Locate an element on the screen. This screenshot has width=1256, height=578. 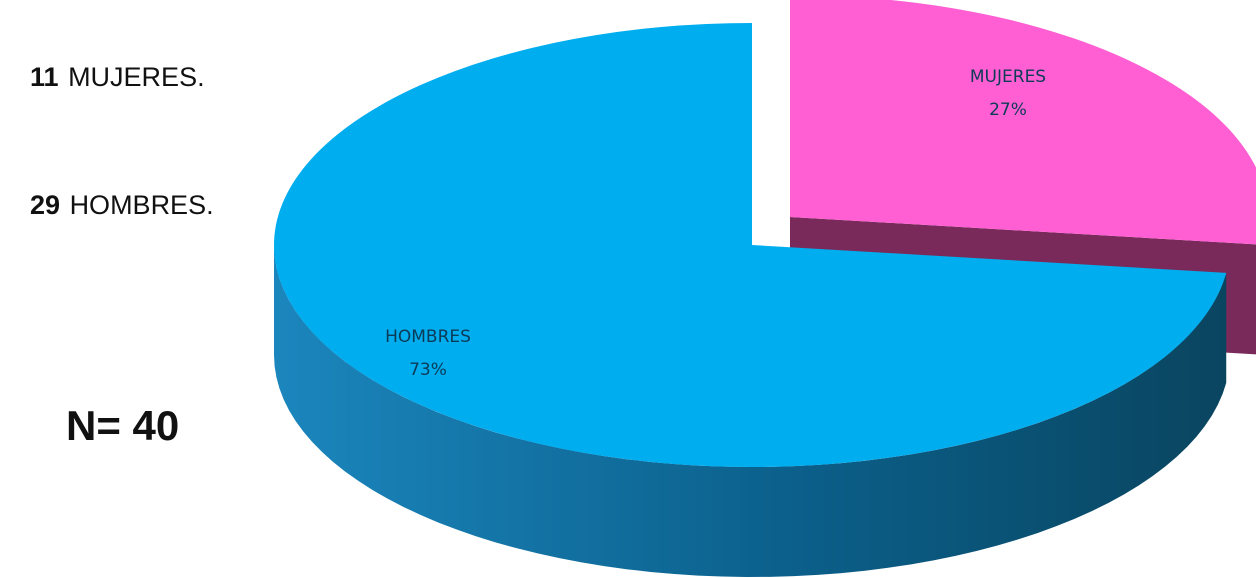
summary-mujeres-count: 11 is located at coordinates (44, 77).